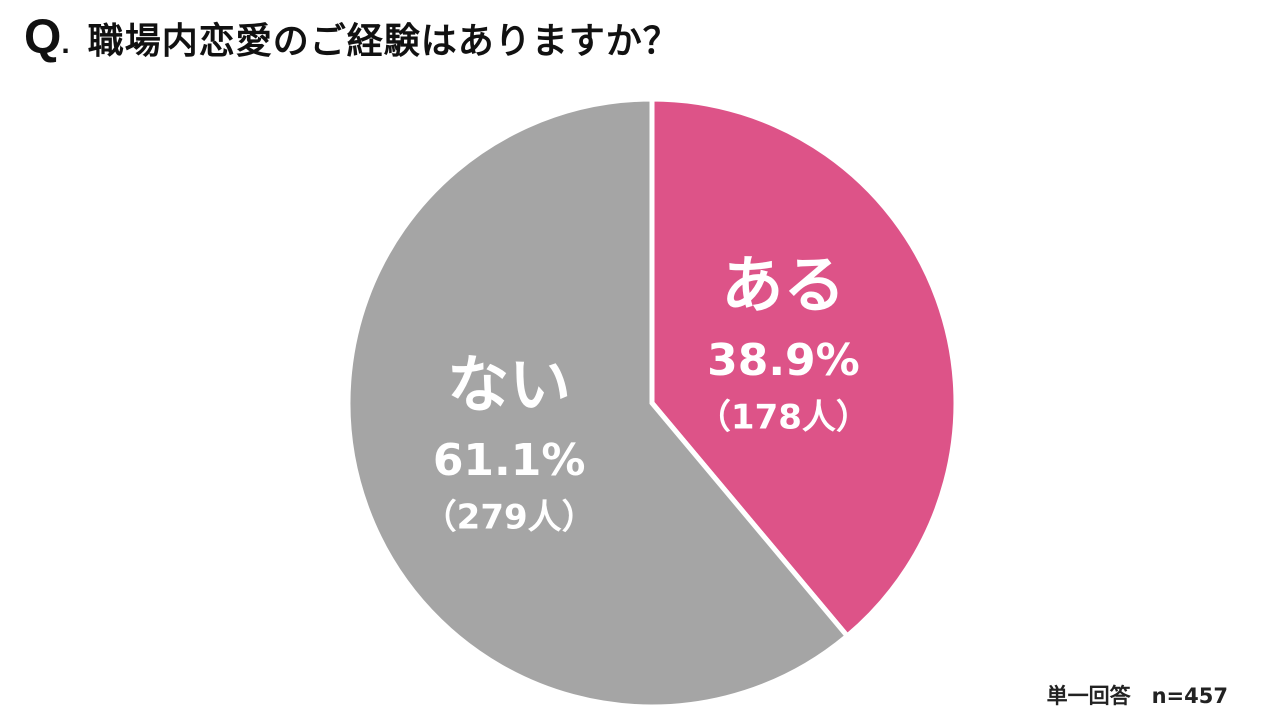  I want to click on chart-title: Q . 職場内恋愛のご経験はありますか？, so click(352, 38).